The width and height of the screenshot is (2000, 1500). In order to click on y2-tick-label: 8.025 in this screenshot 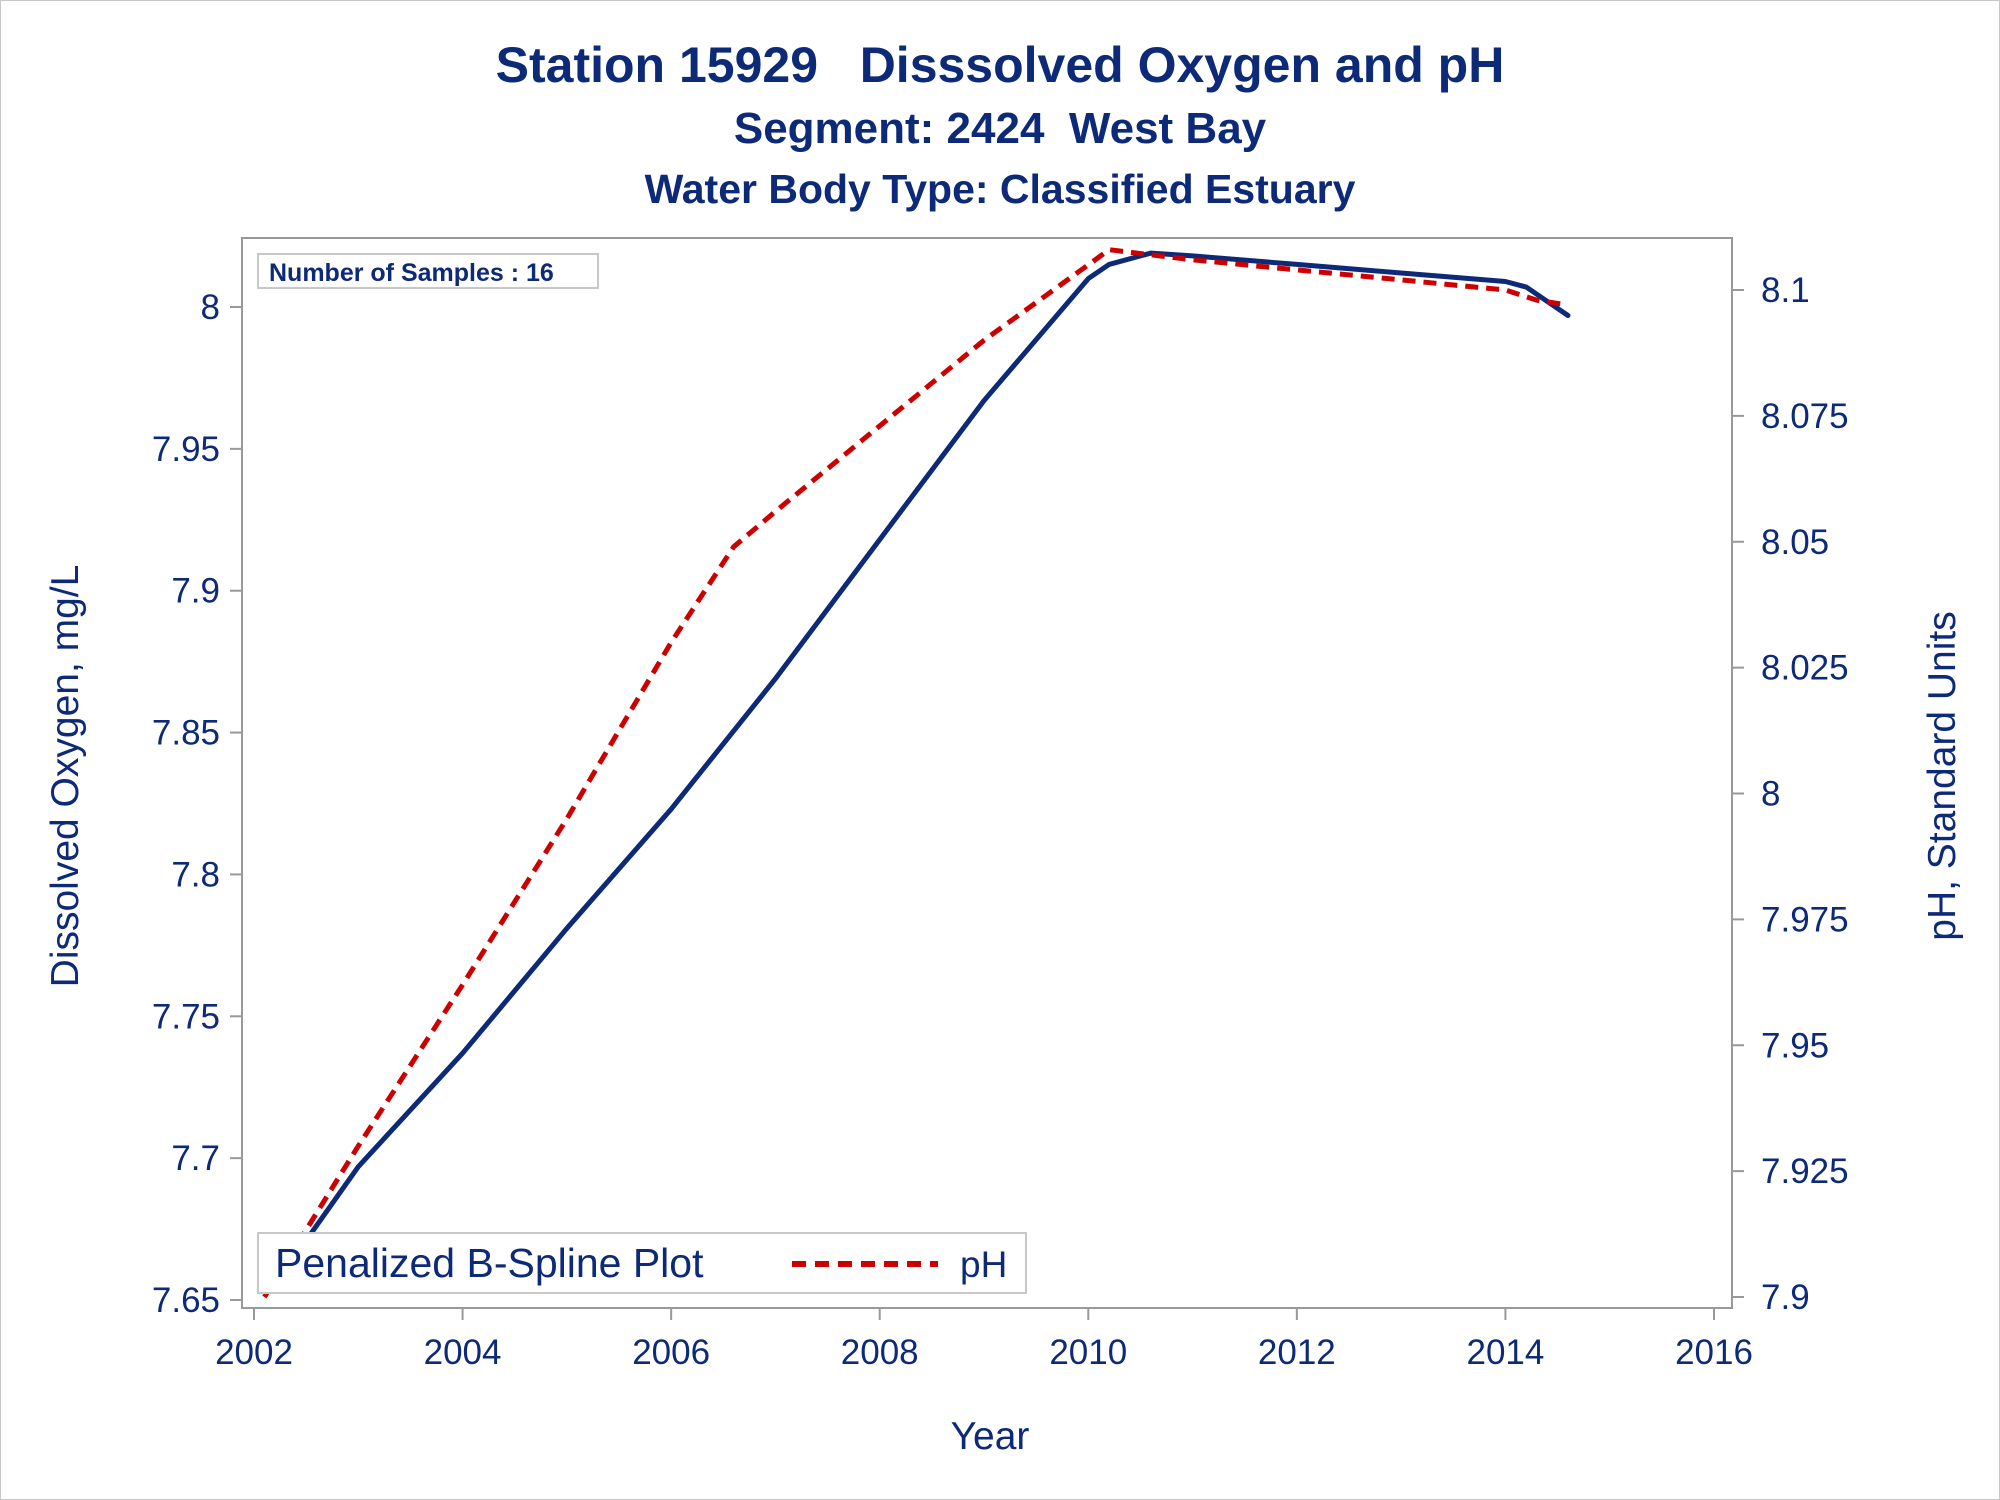, I will do `click(1805, 668)`.